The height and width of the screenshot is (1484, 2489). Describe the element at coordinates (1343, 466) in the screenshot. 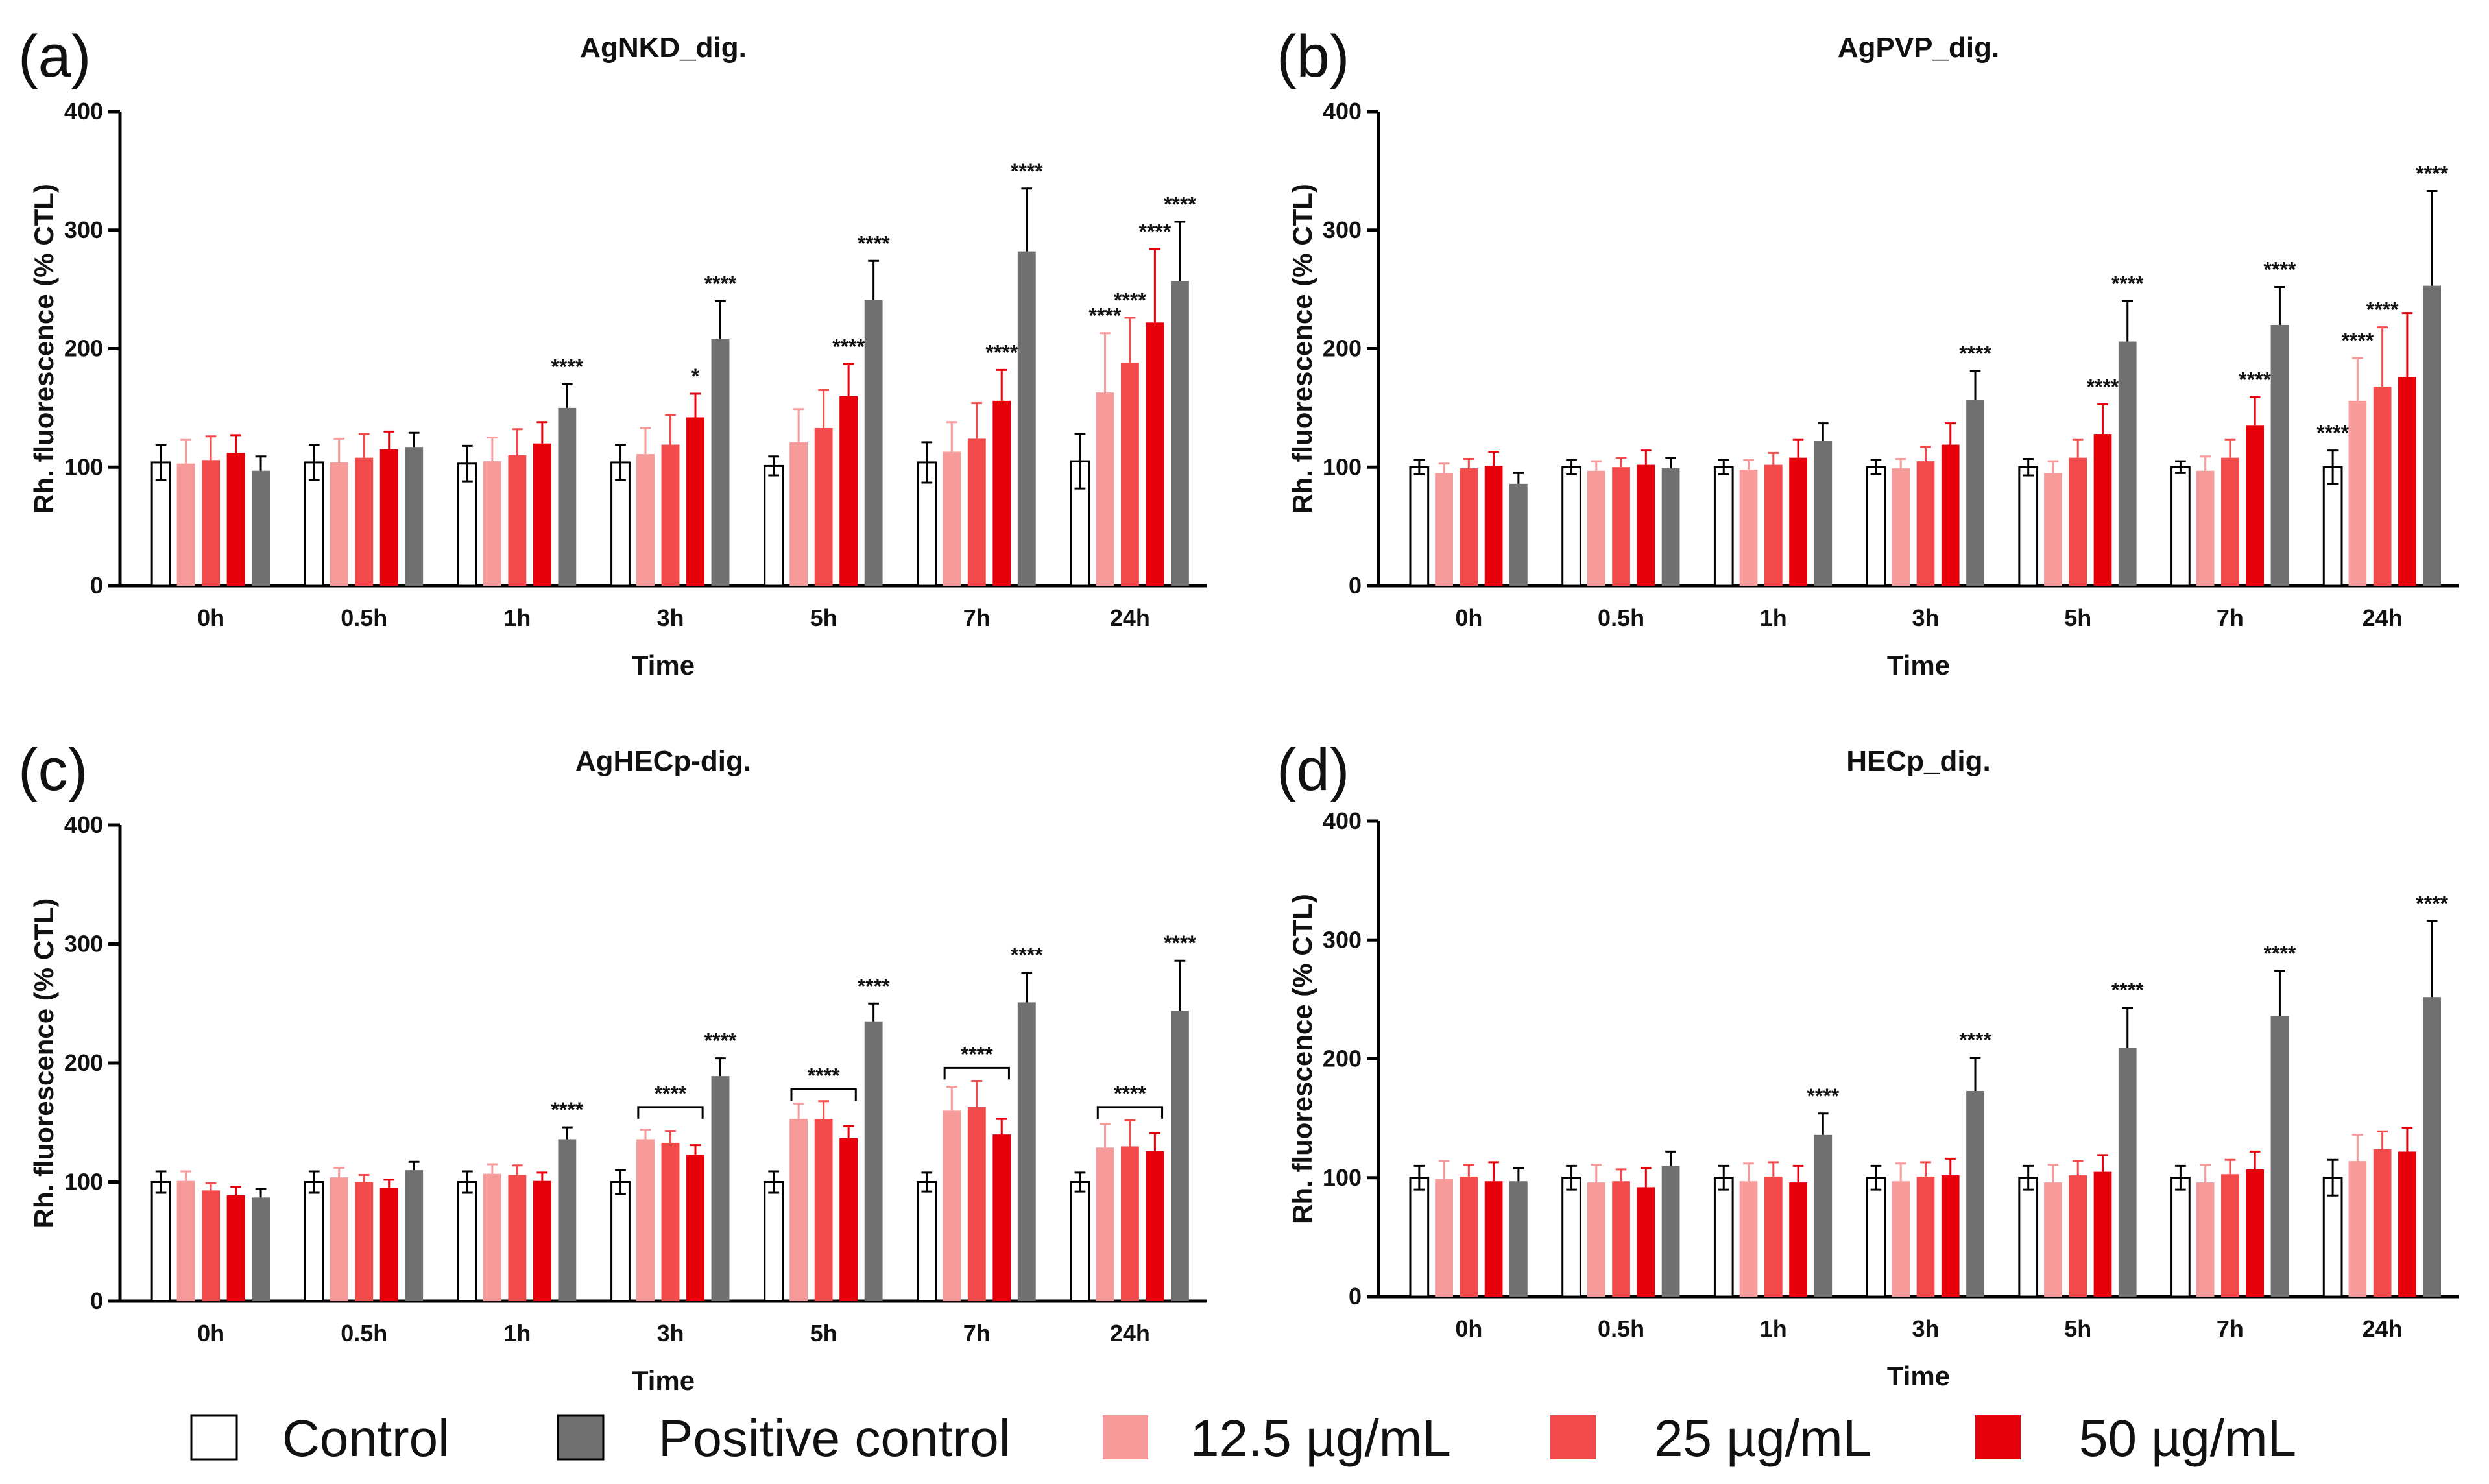

I see `y-tick-label: 100` at that location.